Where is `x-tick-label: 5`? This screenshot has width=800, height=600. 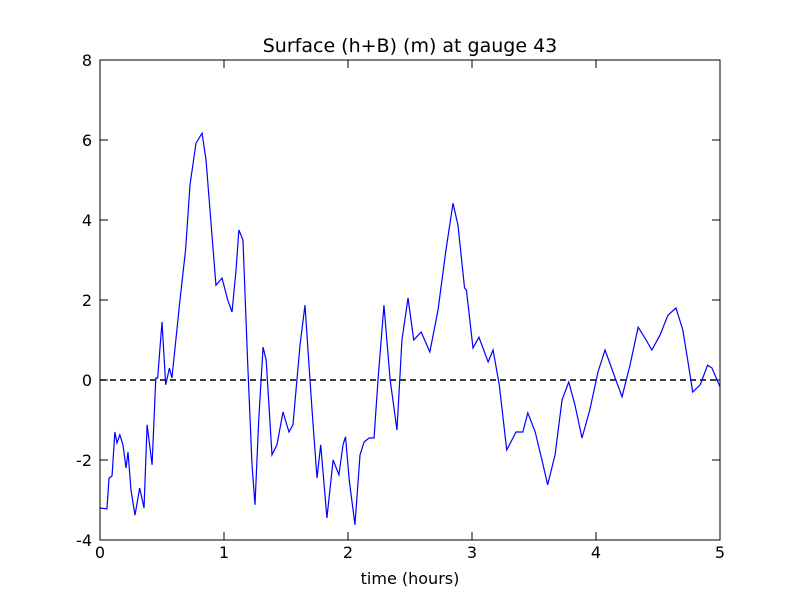
x-tick-label: 5 is located at coordinates (720, 552).